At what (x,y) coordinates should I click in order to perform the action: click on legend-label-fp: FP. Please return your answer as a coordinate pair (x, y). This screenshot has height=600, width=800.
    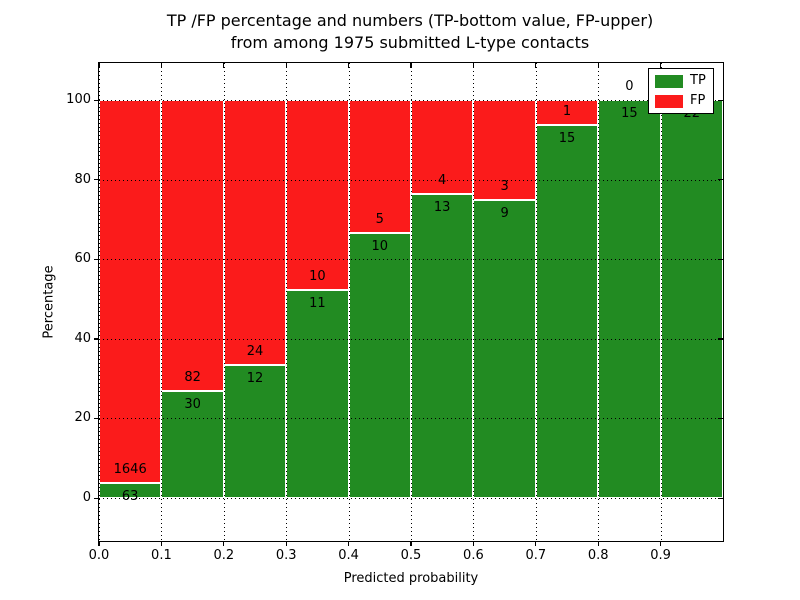
    Looking at the image, I should click on (698, 100).